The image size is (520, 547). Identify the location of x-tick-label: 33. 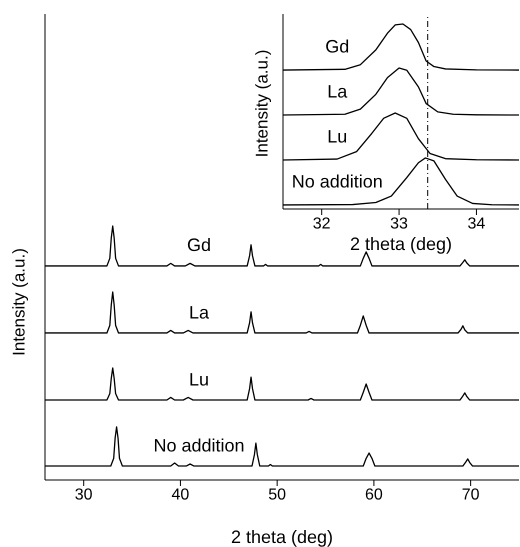
(399, 223).